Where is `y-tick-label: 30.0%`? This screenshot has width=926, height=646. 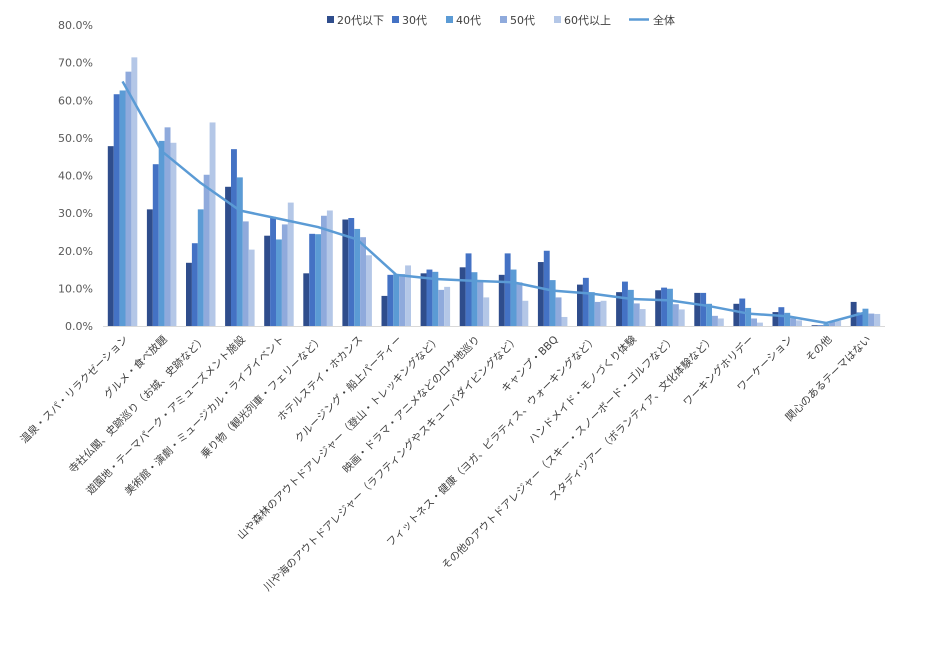 y-tick-label: 30.0% is located at coordinates (75, 213).